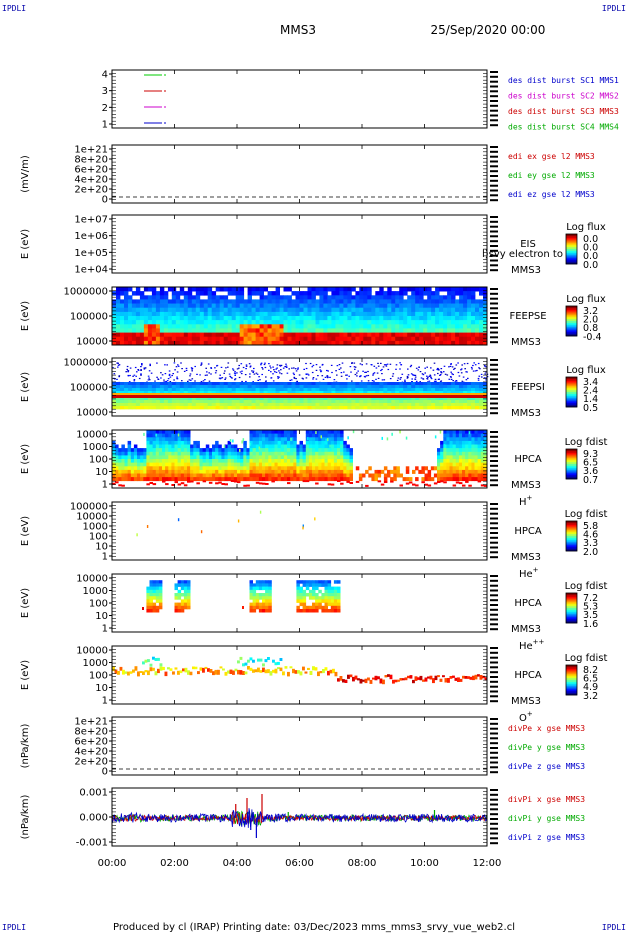 The width and height of the screenshot is (630, 934). I want to click on y-tick-label: 8e+20, so click(91, 160).